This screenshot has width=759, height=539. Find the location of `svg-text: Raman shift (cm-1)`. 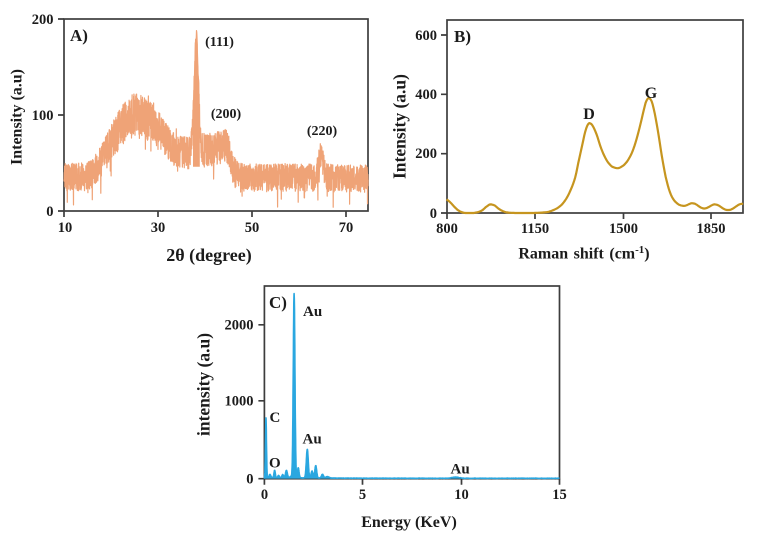

svg-text: Raman shift (cm-1) is located at coordinates (583, 253).